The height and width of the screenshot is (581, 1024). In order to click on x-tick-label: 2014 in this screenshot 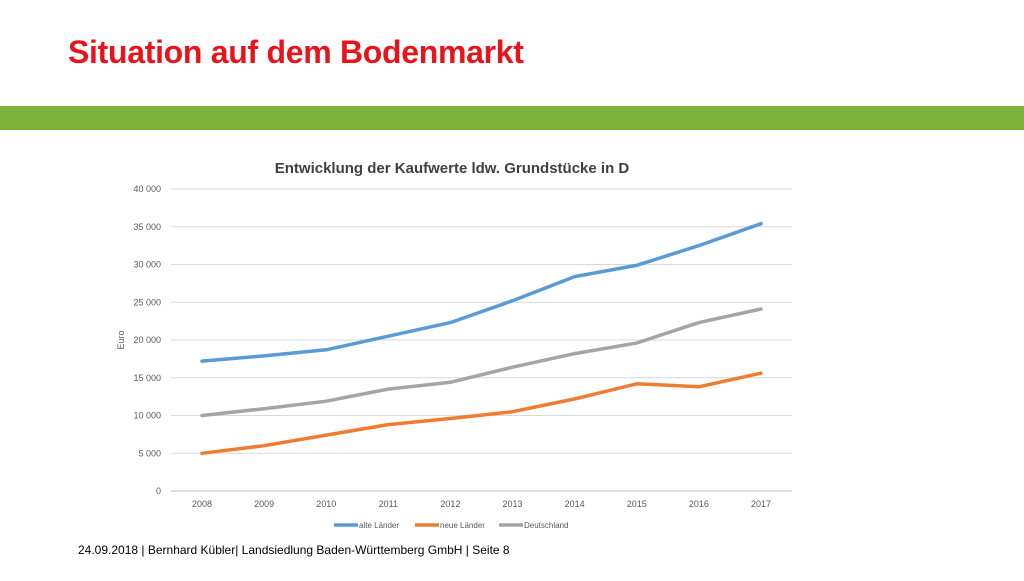, I will do `click(575, 504)`.